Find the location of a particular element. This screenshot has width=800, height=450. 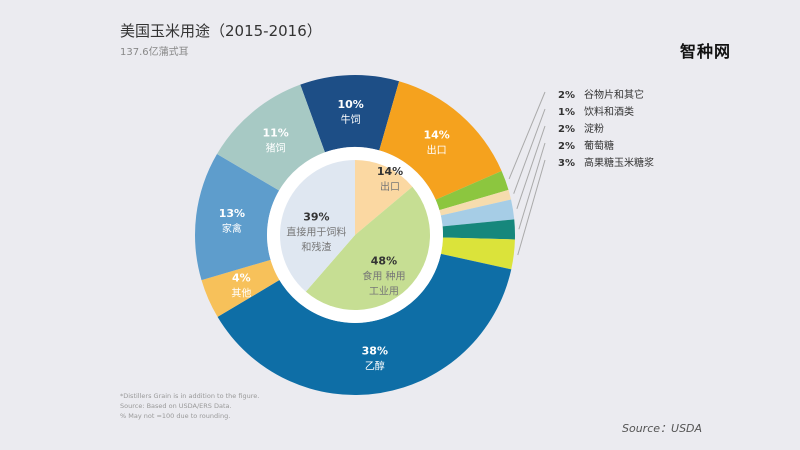

outer-pct-label: 10% is located at coordinates (351, 104).